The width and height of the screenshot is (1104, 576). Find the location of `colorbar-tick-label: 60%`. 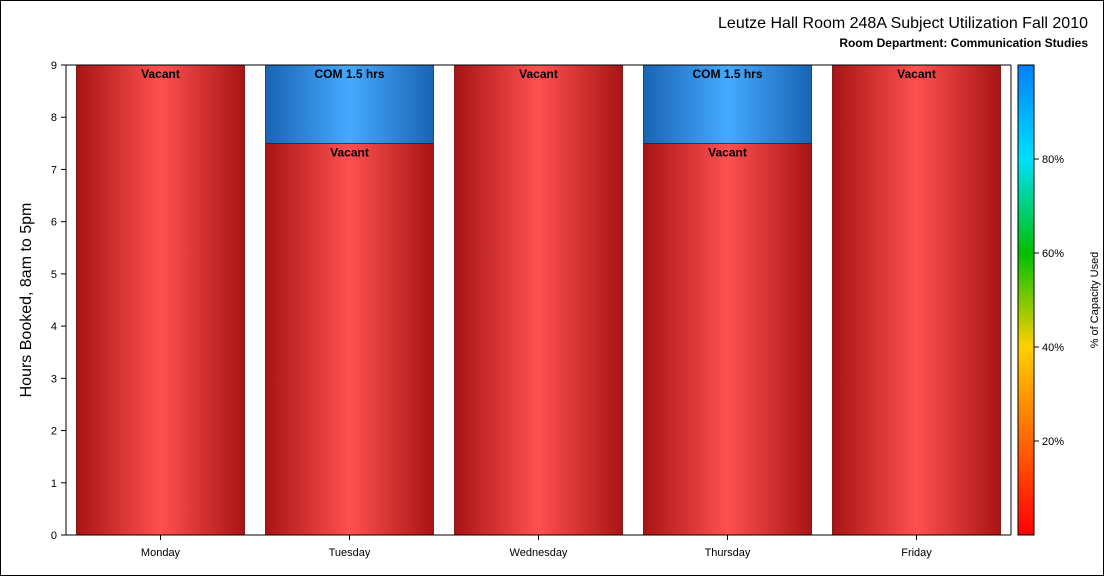

colorbar-tick-label: 60% is located at coordinates (1053, 254).